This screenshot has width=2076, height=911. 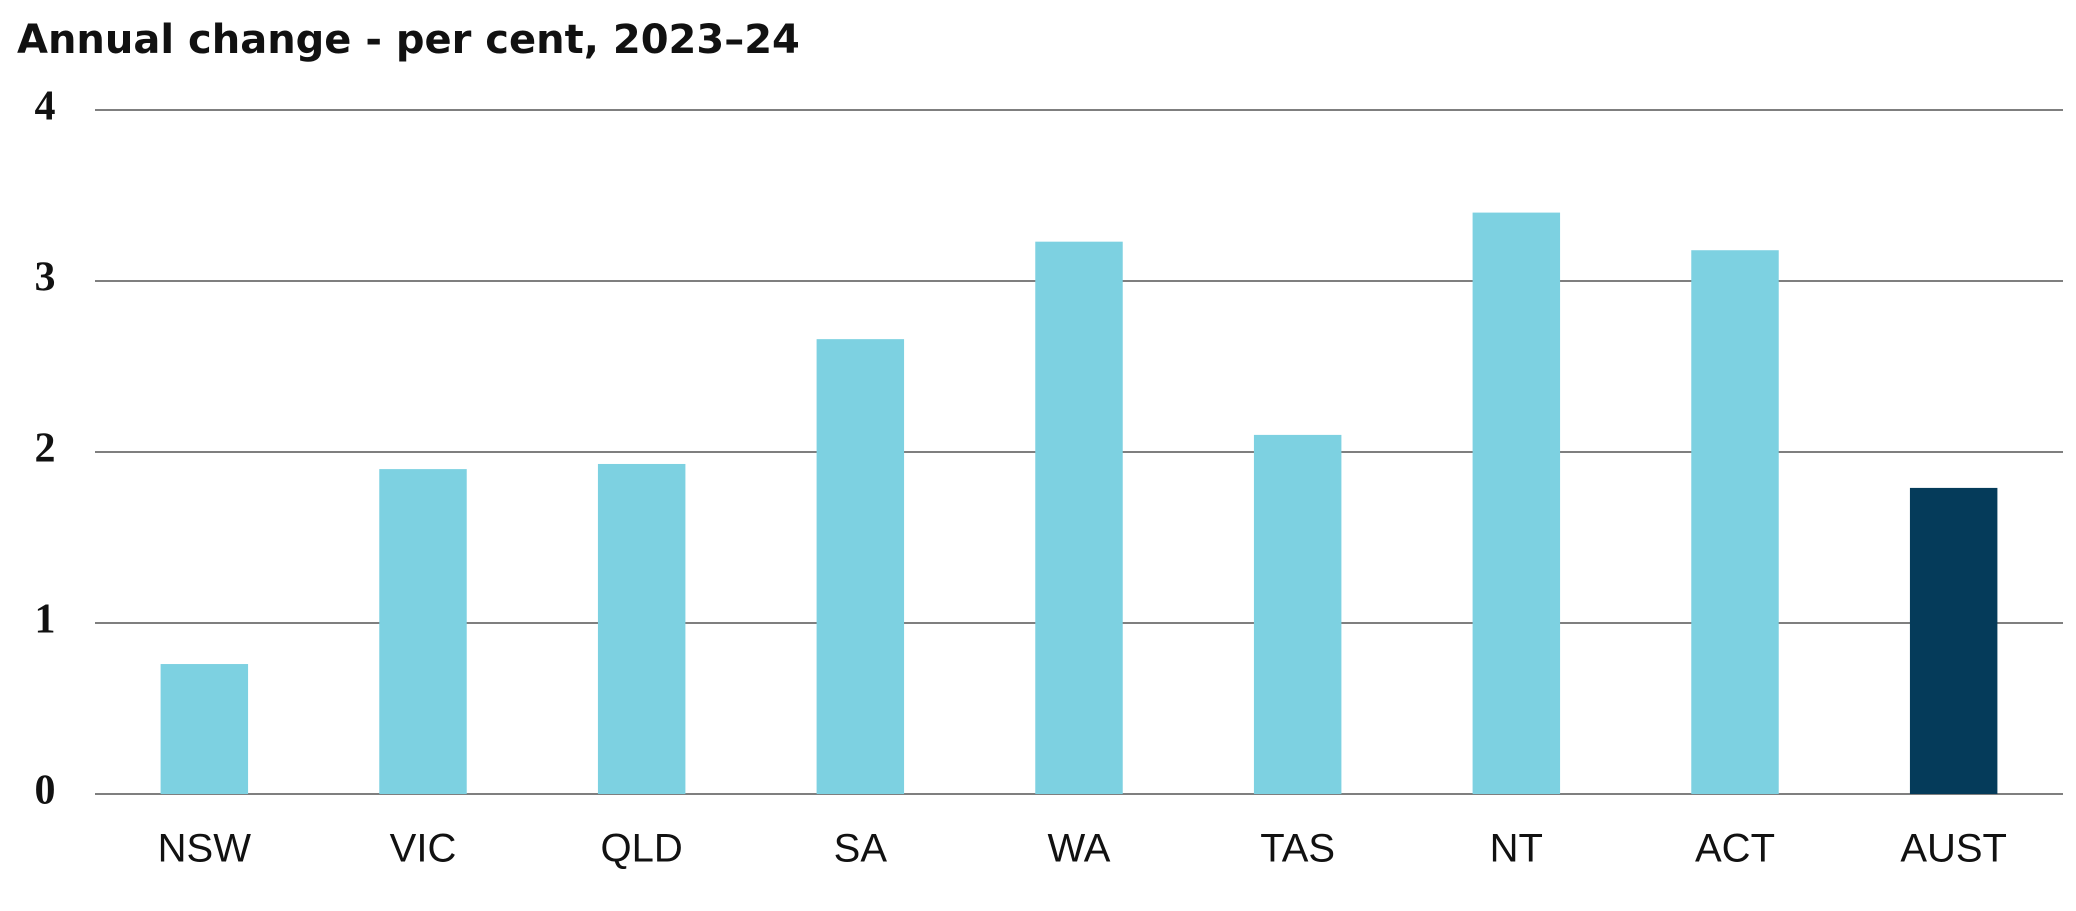 What do you see at coordinates (1953, 849) in the screenshot?
I see `x-tick-label: AUST` at bounding box center [1953, 849].